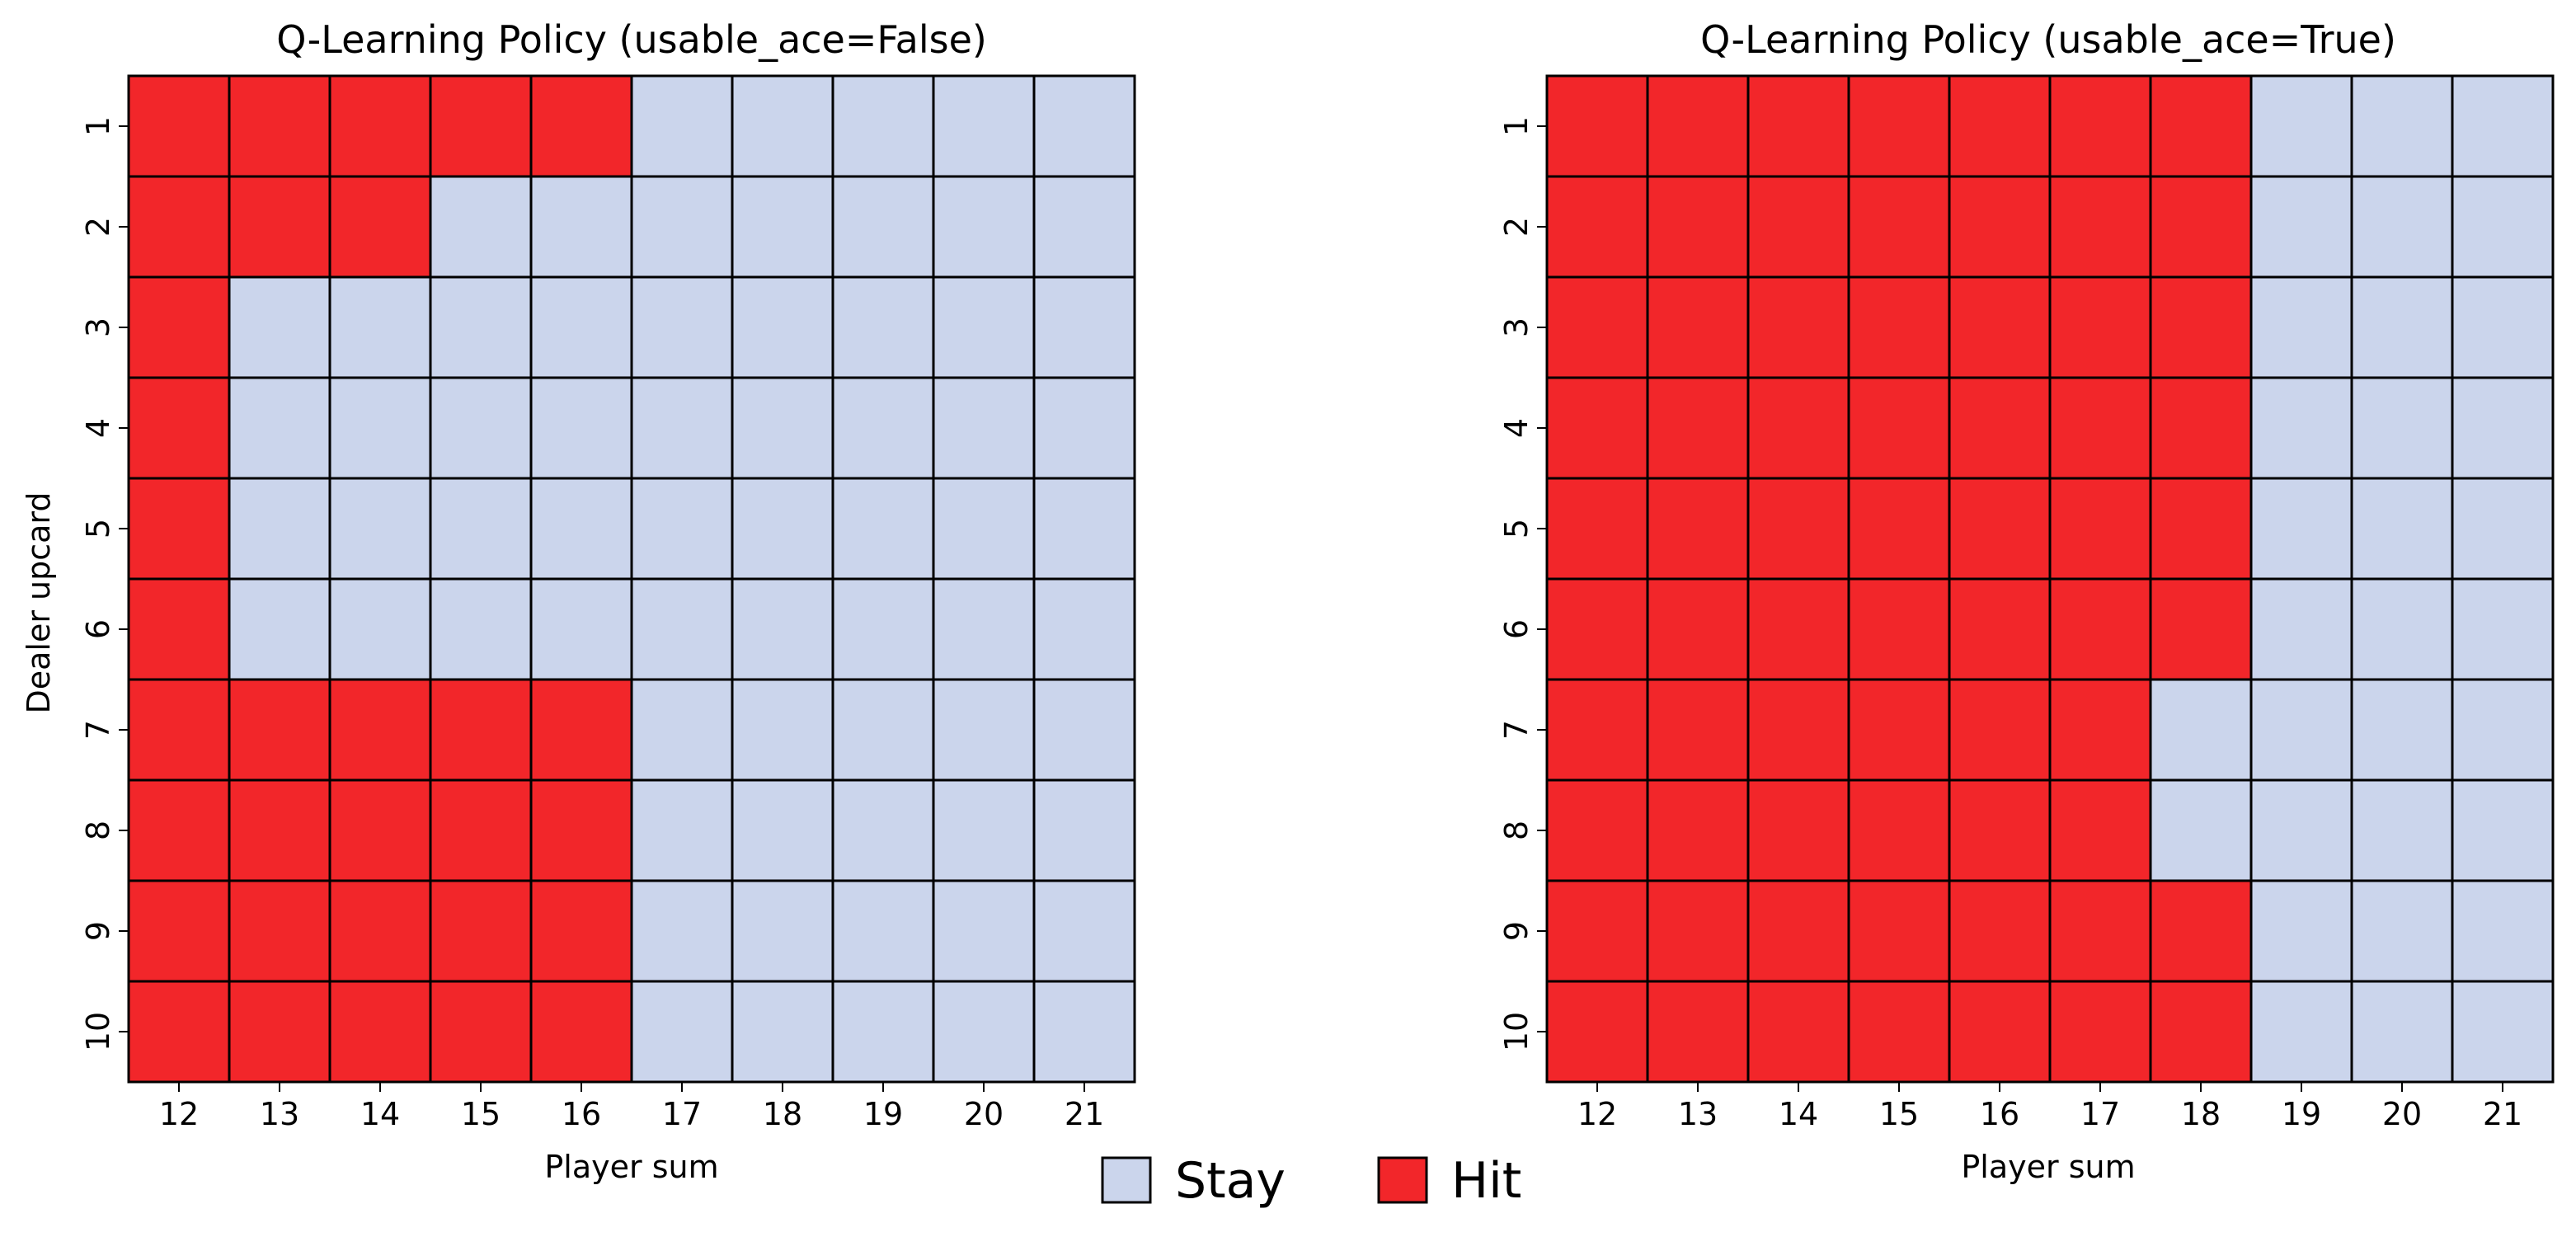 The width and height of the screenshot is (2576, 1251). I want to click on y-tick-label: 2, so click(1516, 227).